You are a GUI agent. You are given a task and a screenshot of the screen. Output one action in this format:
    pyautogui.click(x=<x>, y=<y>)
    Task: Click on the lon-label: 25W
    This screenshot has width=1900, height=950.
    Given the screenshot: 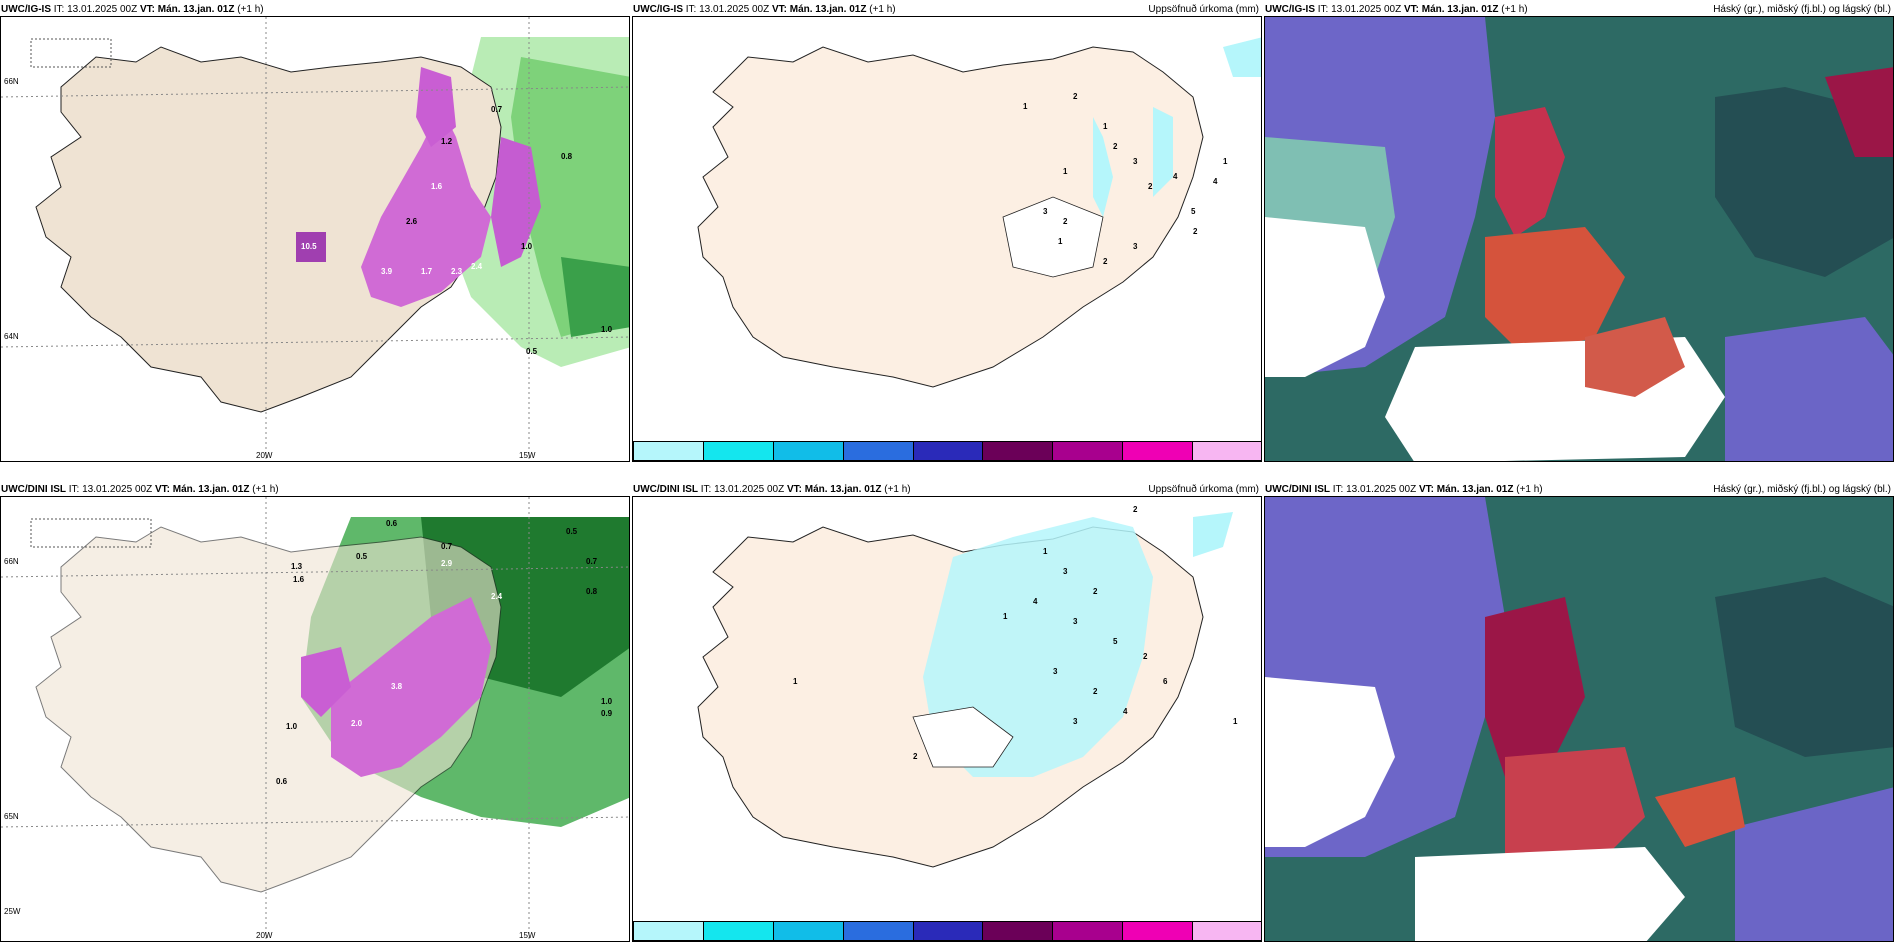 What is the action you would take?
    pyautogui.click(x=12, y=911)
    